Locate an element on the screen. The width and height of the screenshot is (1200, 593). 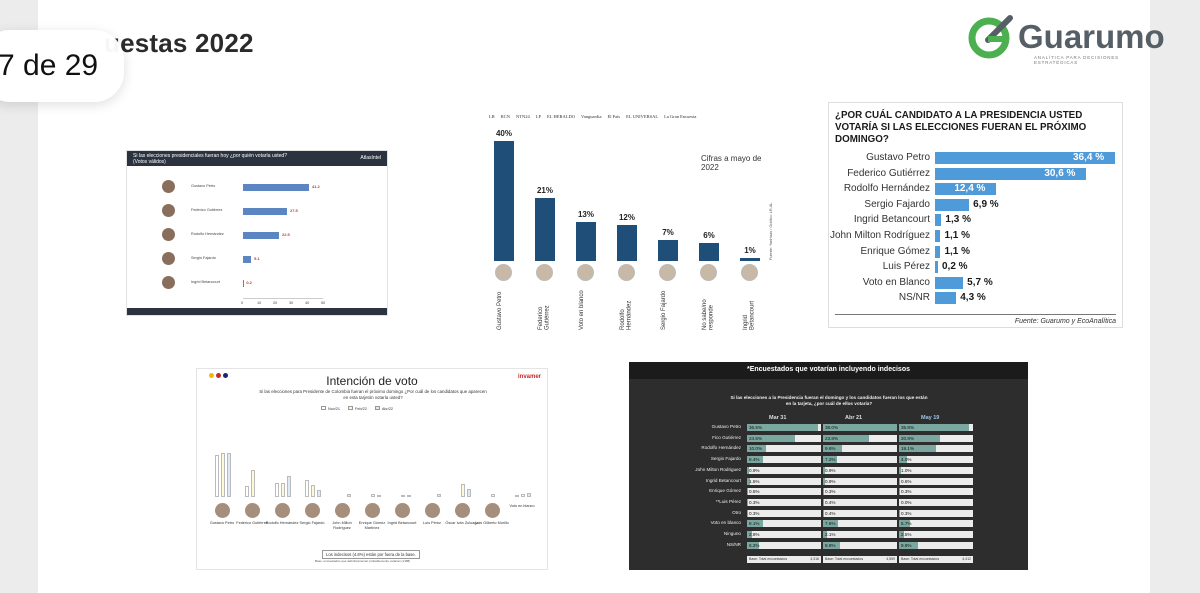
poll4-candidate-name: Luis Gilberto Murillo is located at coordinates (492, 523).